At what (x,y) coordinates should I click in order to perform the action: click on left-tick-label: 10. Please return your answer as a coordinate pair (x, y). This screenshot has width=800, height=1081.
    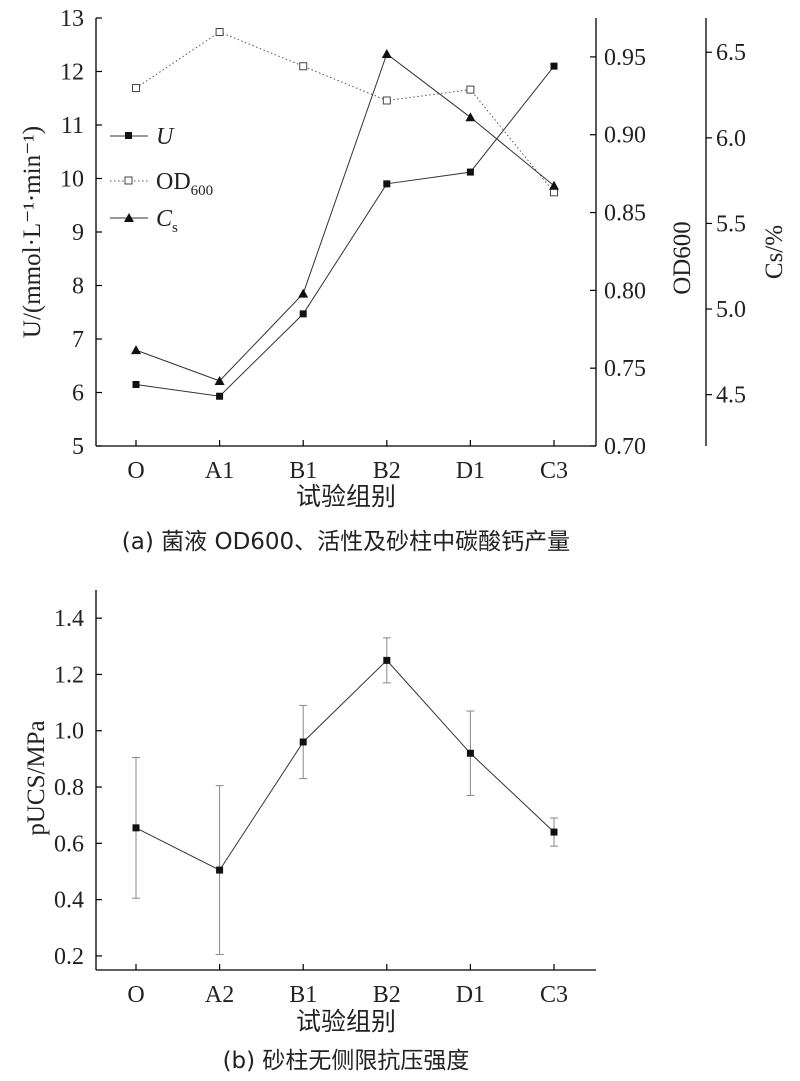
    Looking at the image, I should click on (72, 180).